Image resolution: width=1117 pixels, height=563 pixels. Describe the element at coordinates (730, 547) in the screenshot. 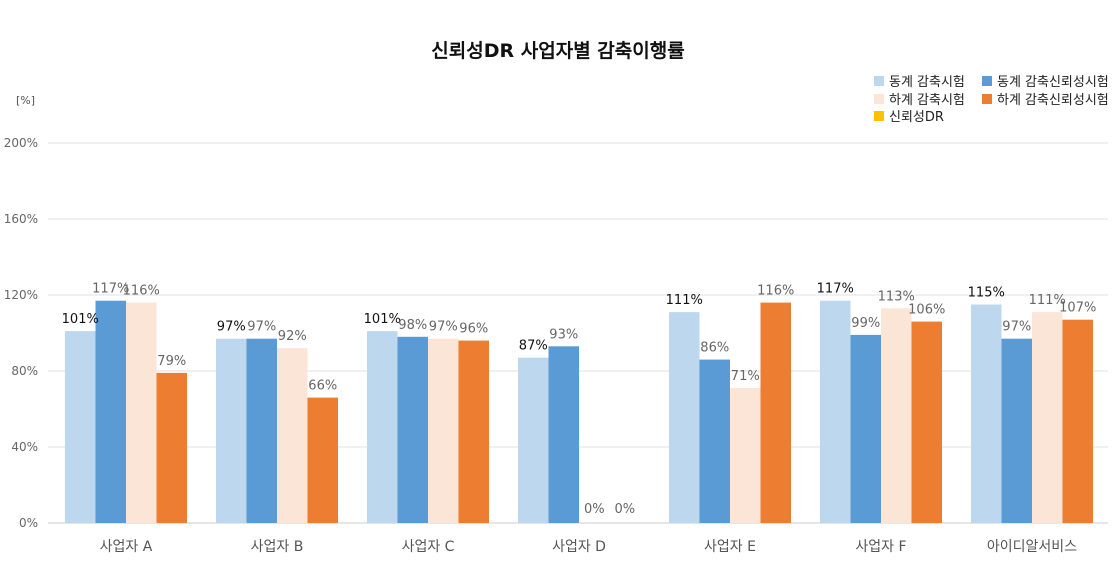

I see `x-tick-label: 사업자 E` at that location.